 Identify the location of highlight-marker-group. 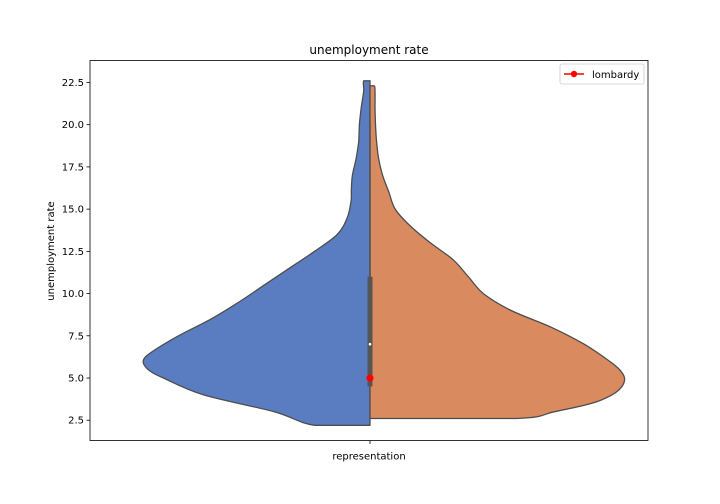
(370, 378).